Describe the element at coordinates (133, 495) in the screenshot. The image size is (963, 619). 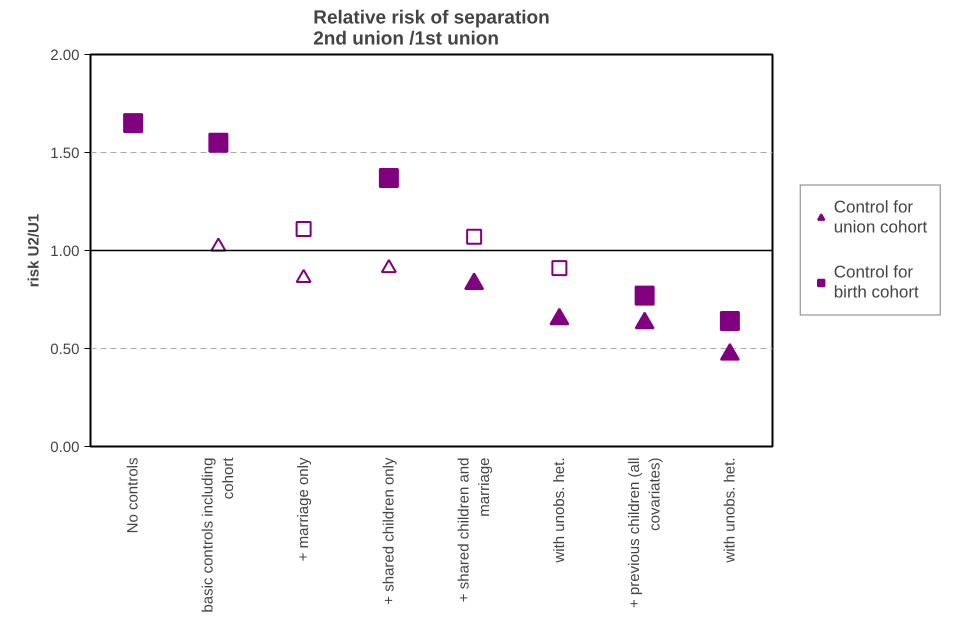
I see `x-tick-label: No controls` at that location.